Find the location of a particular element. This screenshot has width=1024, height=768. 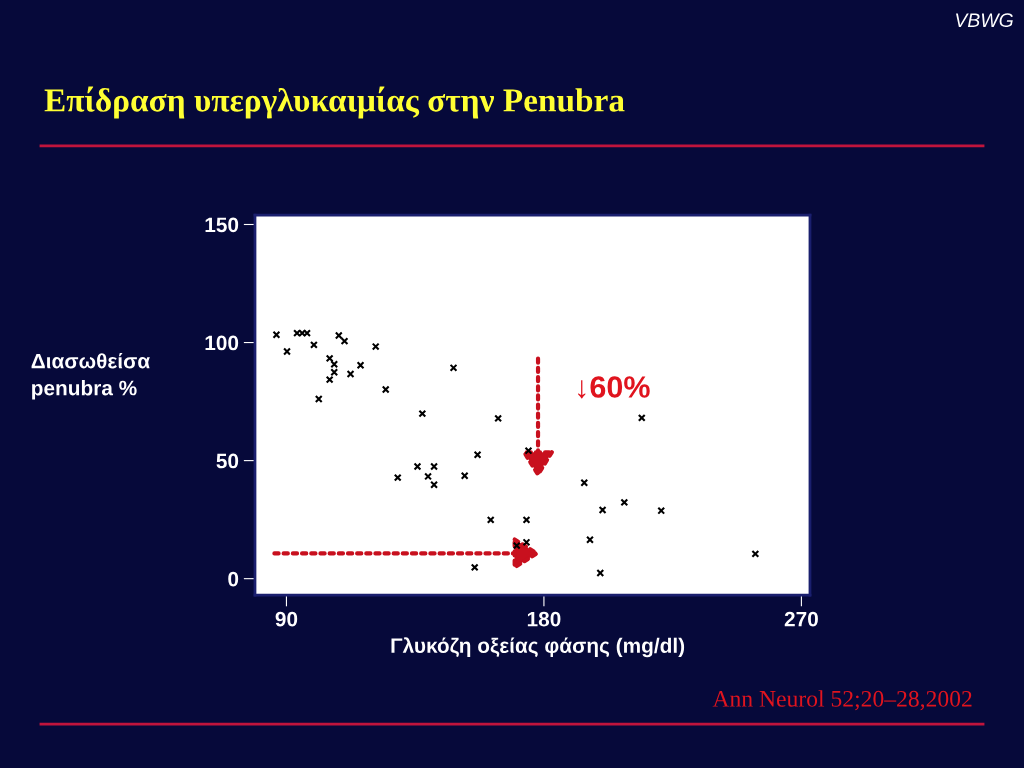

x-tick-label: 270 is located at coordinates (801, 619).